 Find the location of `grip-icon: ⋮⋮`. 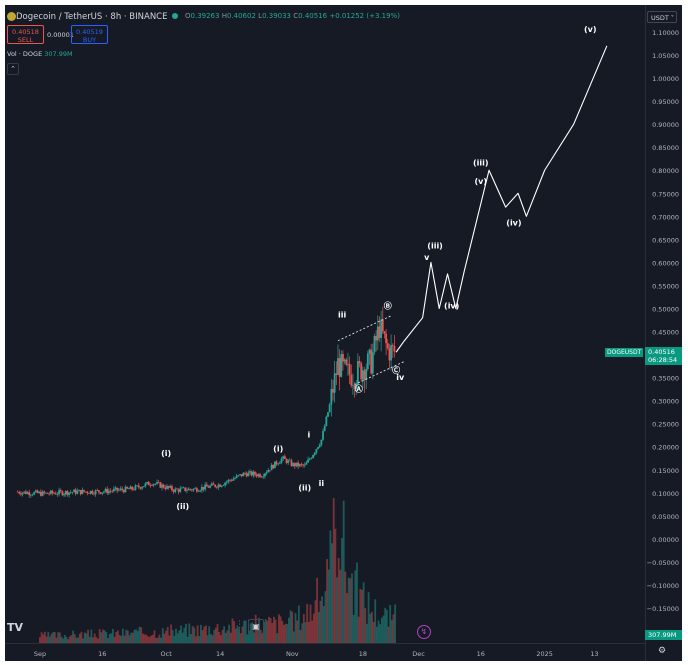

grip-icon: ⋮⋮ is located at coordinates (244, 625).